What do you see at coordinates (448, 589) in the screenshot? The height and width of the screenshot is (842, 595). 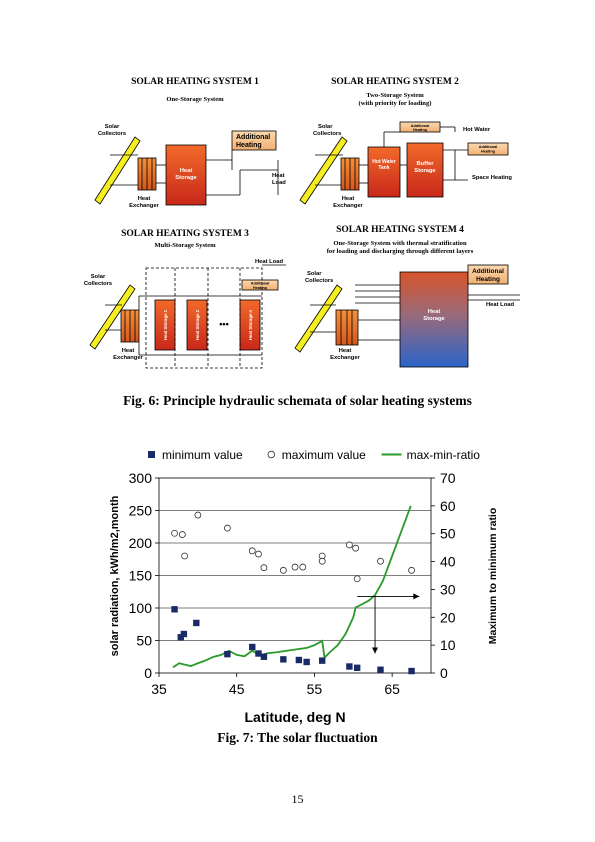 I see `y2-tick-label: 30` at bounding box center [448, 589].